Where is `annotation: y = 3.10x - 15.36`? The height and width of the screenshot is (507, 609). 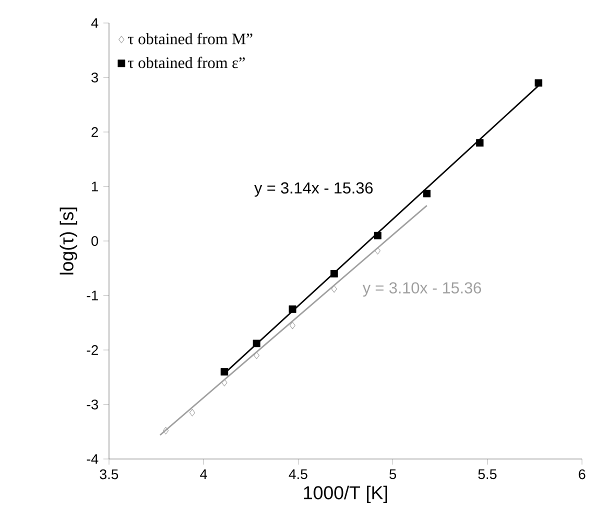 annotation: y = 3.10x - 15.36 is located at coordinates (422, 289).